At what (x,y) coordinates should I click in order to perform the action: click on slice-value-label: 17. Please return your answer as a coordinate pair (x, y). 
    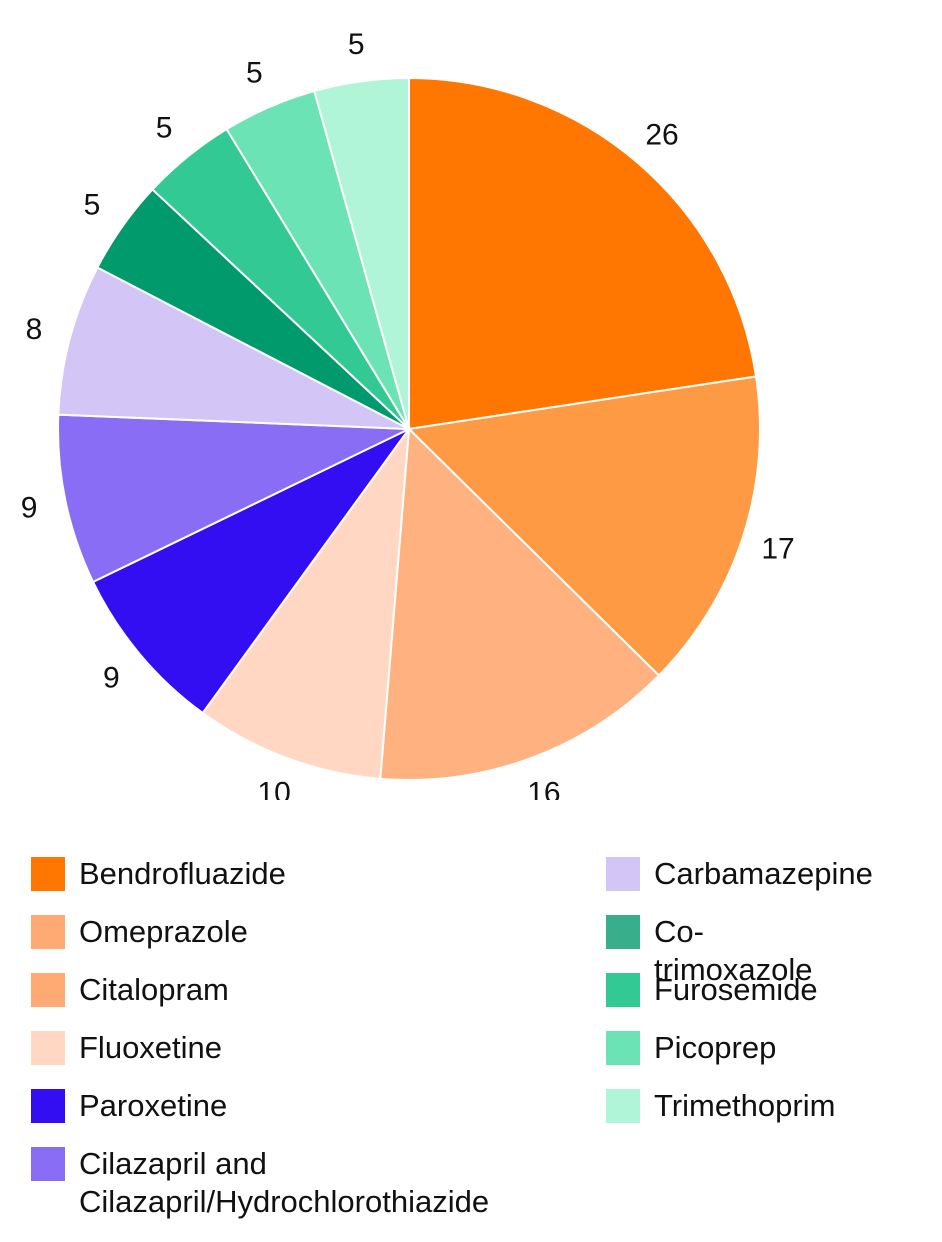
    Looking at the image, I should click on (777, 548).